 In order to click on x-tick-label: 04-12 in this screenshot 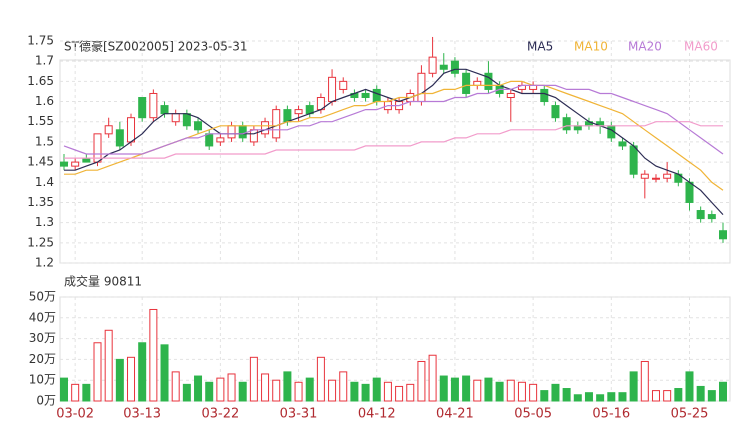, I will do `click(377, 414)`.